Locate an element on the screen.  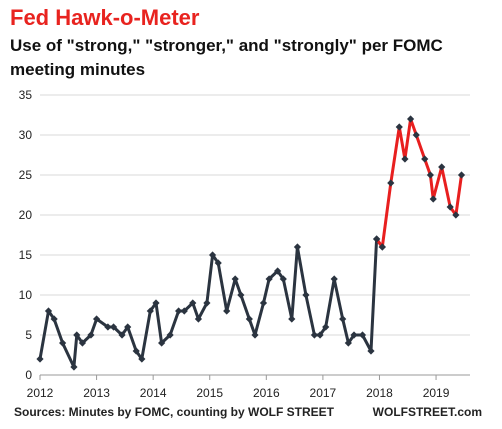
y-tick-label: 30 is located at coordinates (26, 135).